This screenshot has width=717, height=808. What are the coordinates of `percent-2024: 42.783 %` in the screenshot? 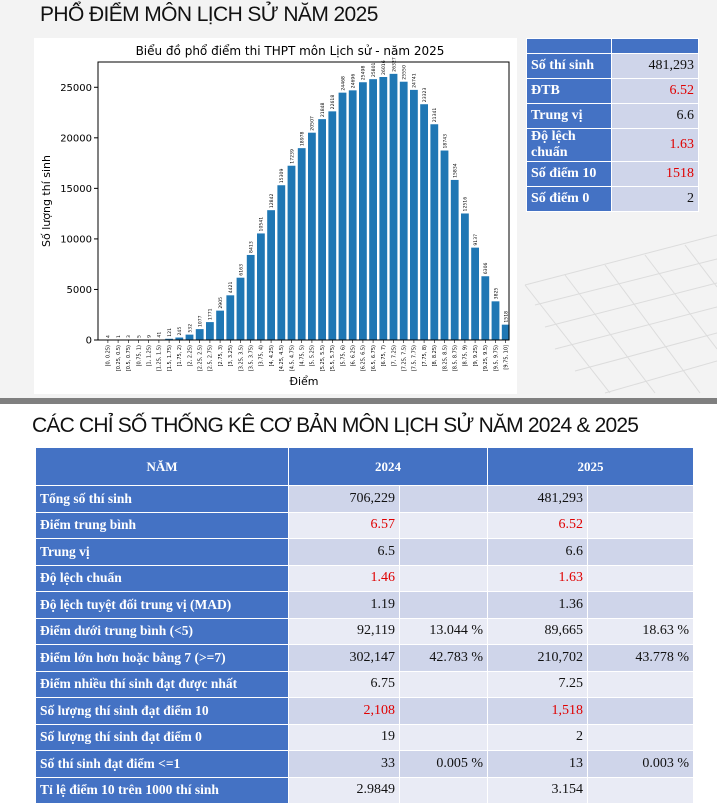 It's located at (443, 658).